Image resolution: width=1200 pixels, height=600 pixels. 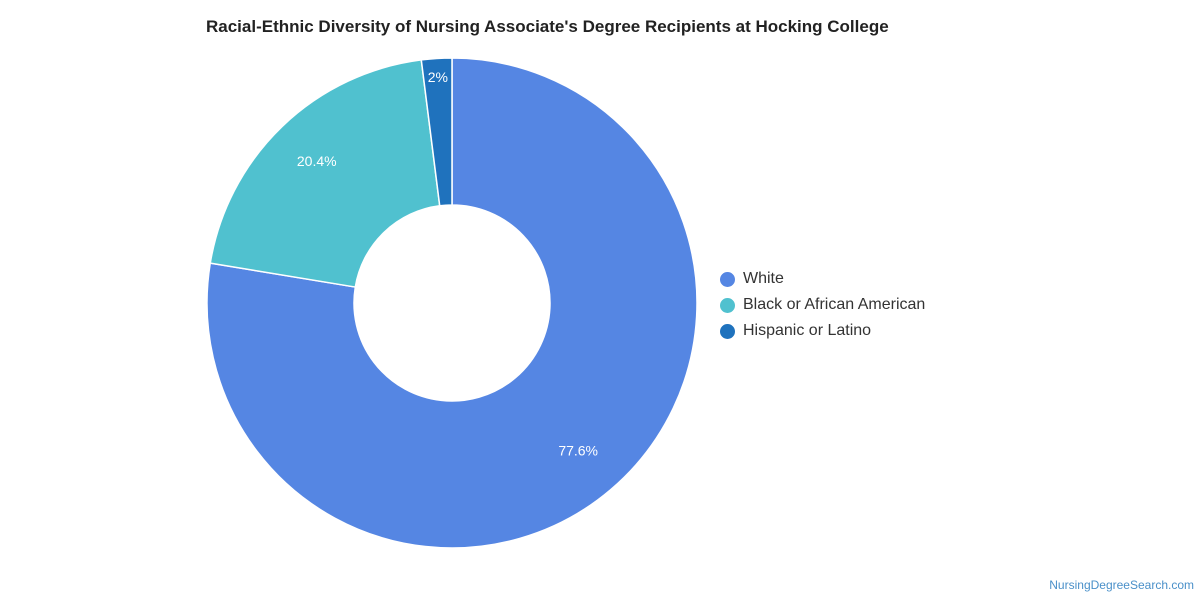 I want to click on slice-black-or-african-american, so click(x=325, y=173).